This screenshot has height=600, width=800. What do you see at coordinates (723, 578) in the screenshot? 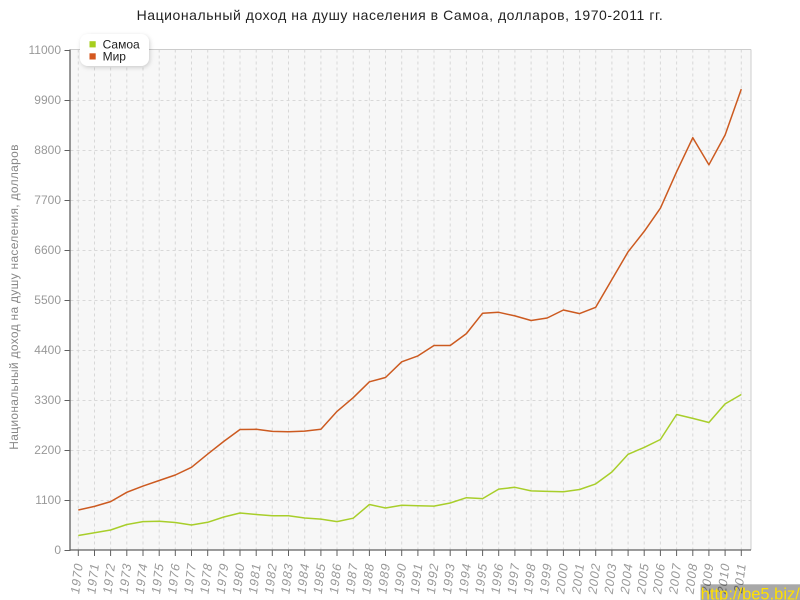
I see `svg-text: 2010` at bounding box center [723, 578].